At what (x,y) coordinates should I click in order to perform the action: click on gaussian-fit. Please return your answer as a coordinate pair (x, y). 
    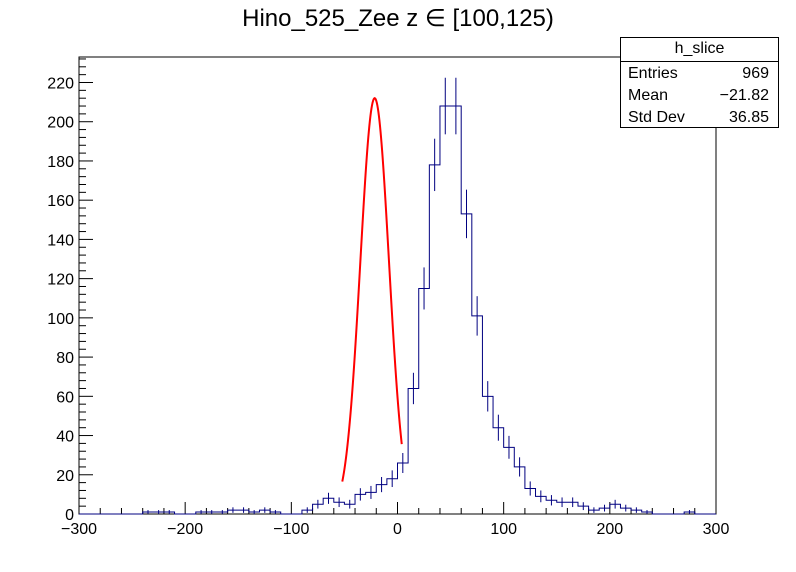
    Looking at the image, I should click on (372, 289).